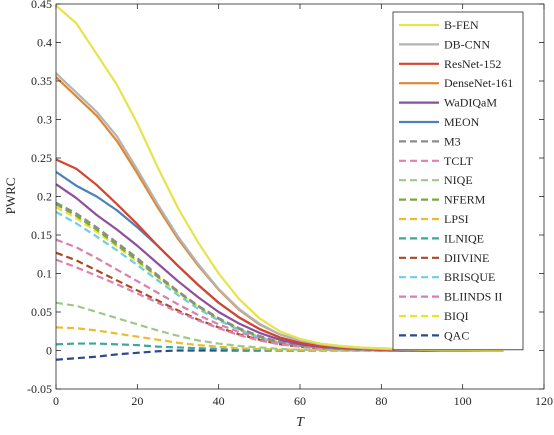 The height and width of the screenshot is (435, 554). Describe the element at coordinates (466, 258) in the screenshot. I see `legend-label: DIIVINE` at that location.